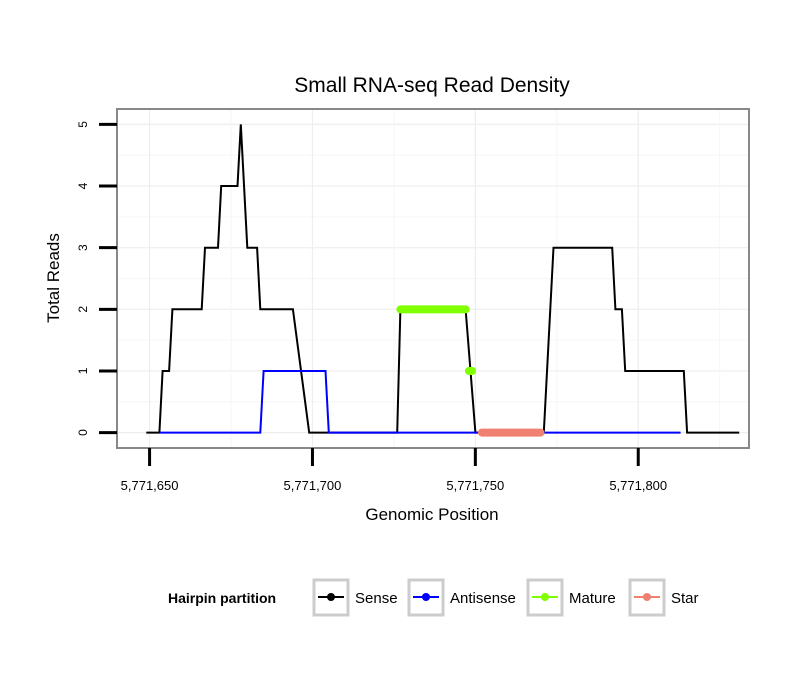 This screenshot has width=810, height=690. I want to click on legend-title: Hairpin partition, so click(222, 598).